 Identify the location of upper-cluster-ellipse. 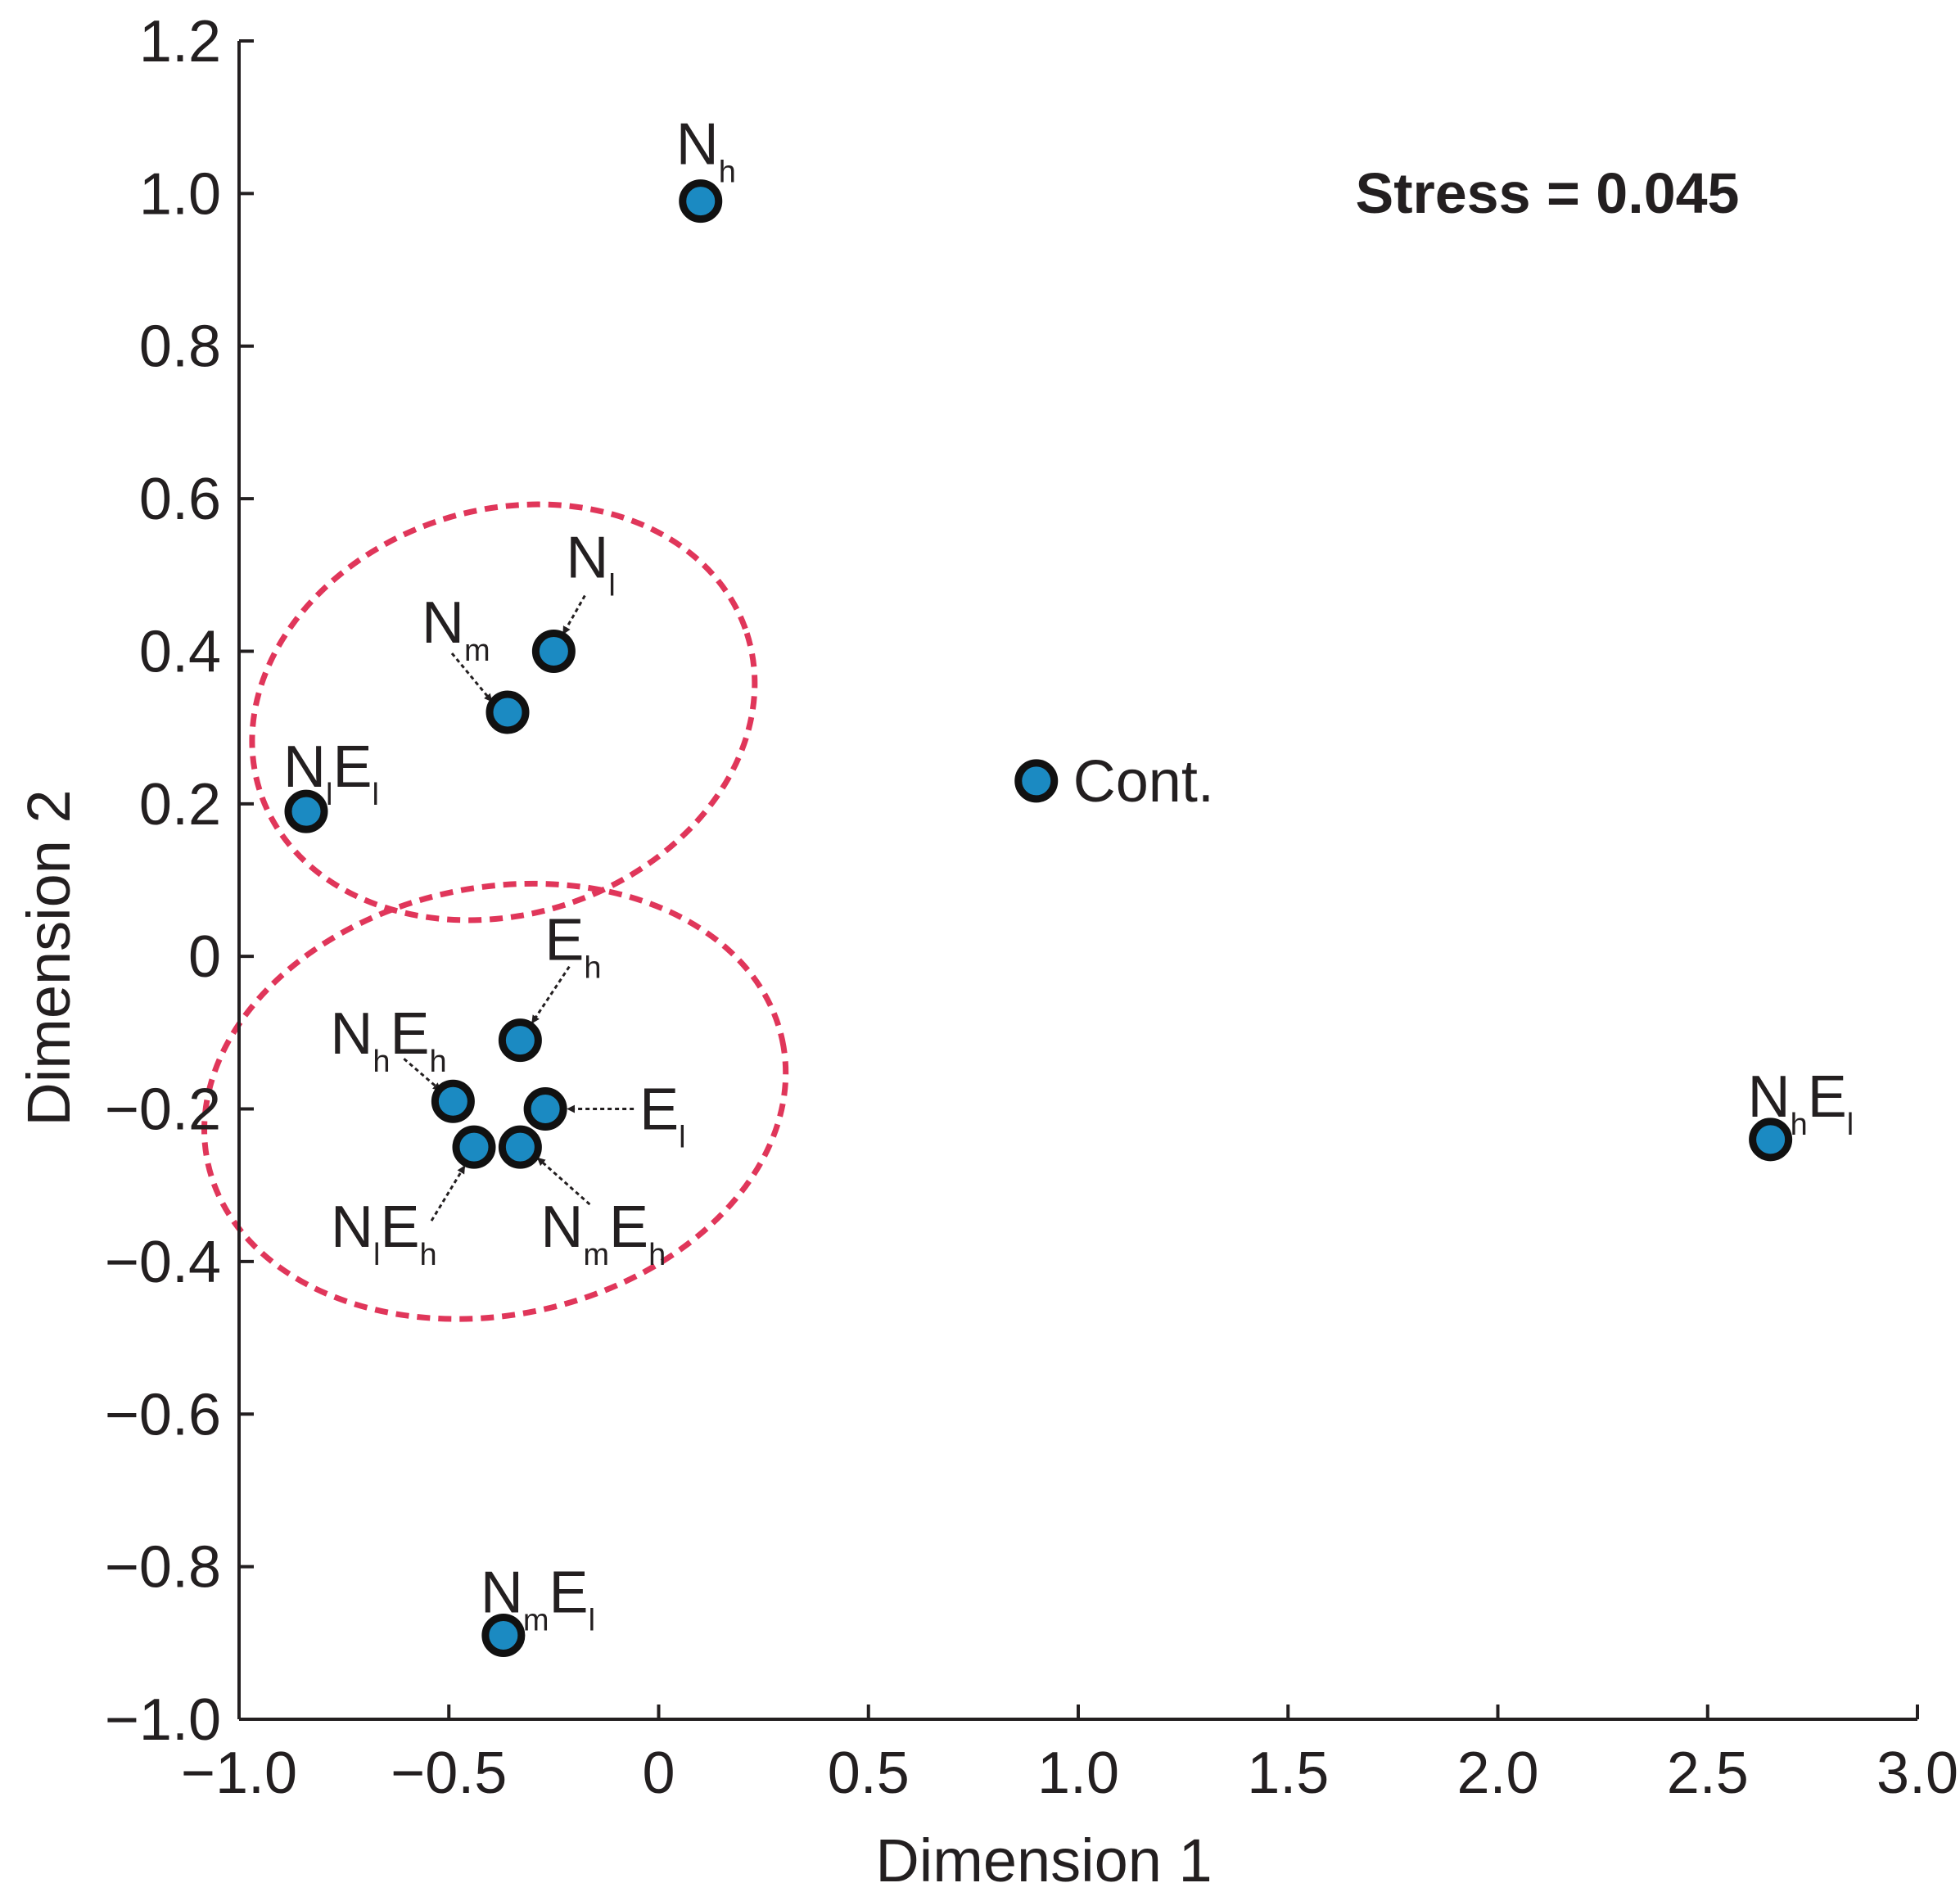
(503, 712).